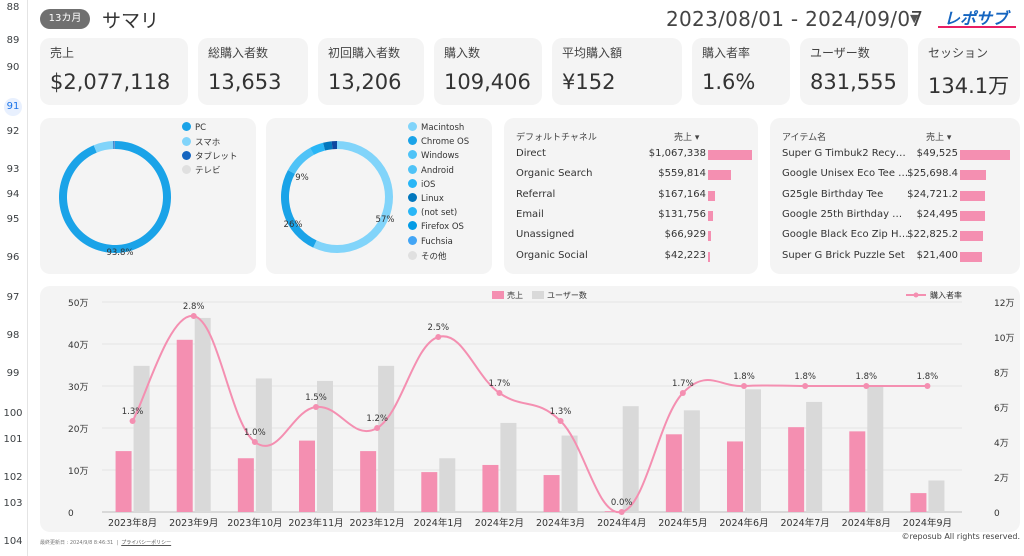  Describe the element at coordinates (13, 169) in the screenshot. I see `row-number: 93` at that location.